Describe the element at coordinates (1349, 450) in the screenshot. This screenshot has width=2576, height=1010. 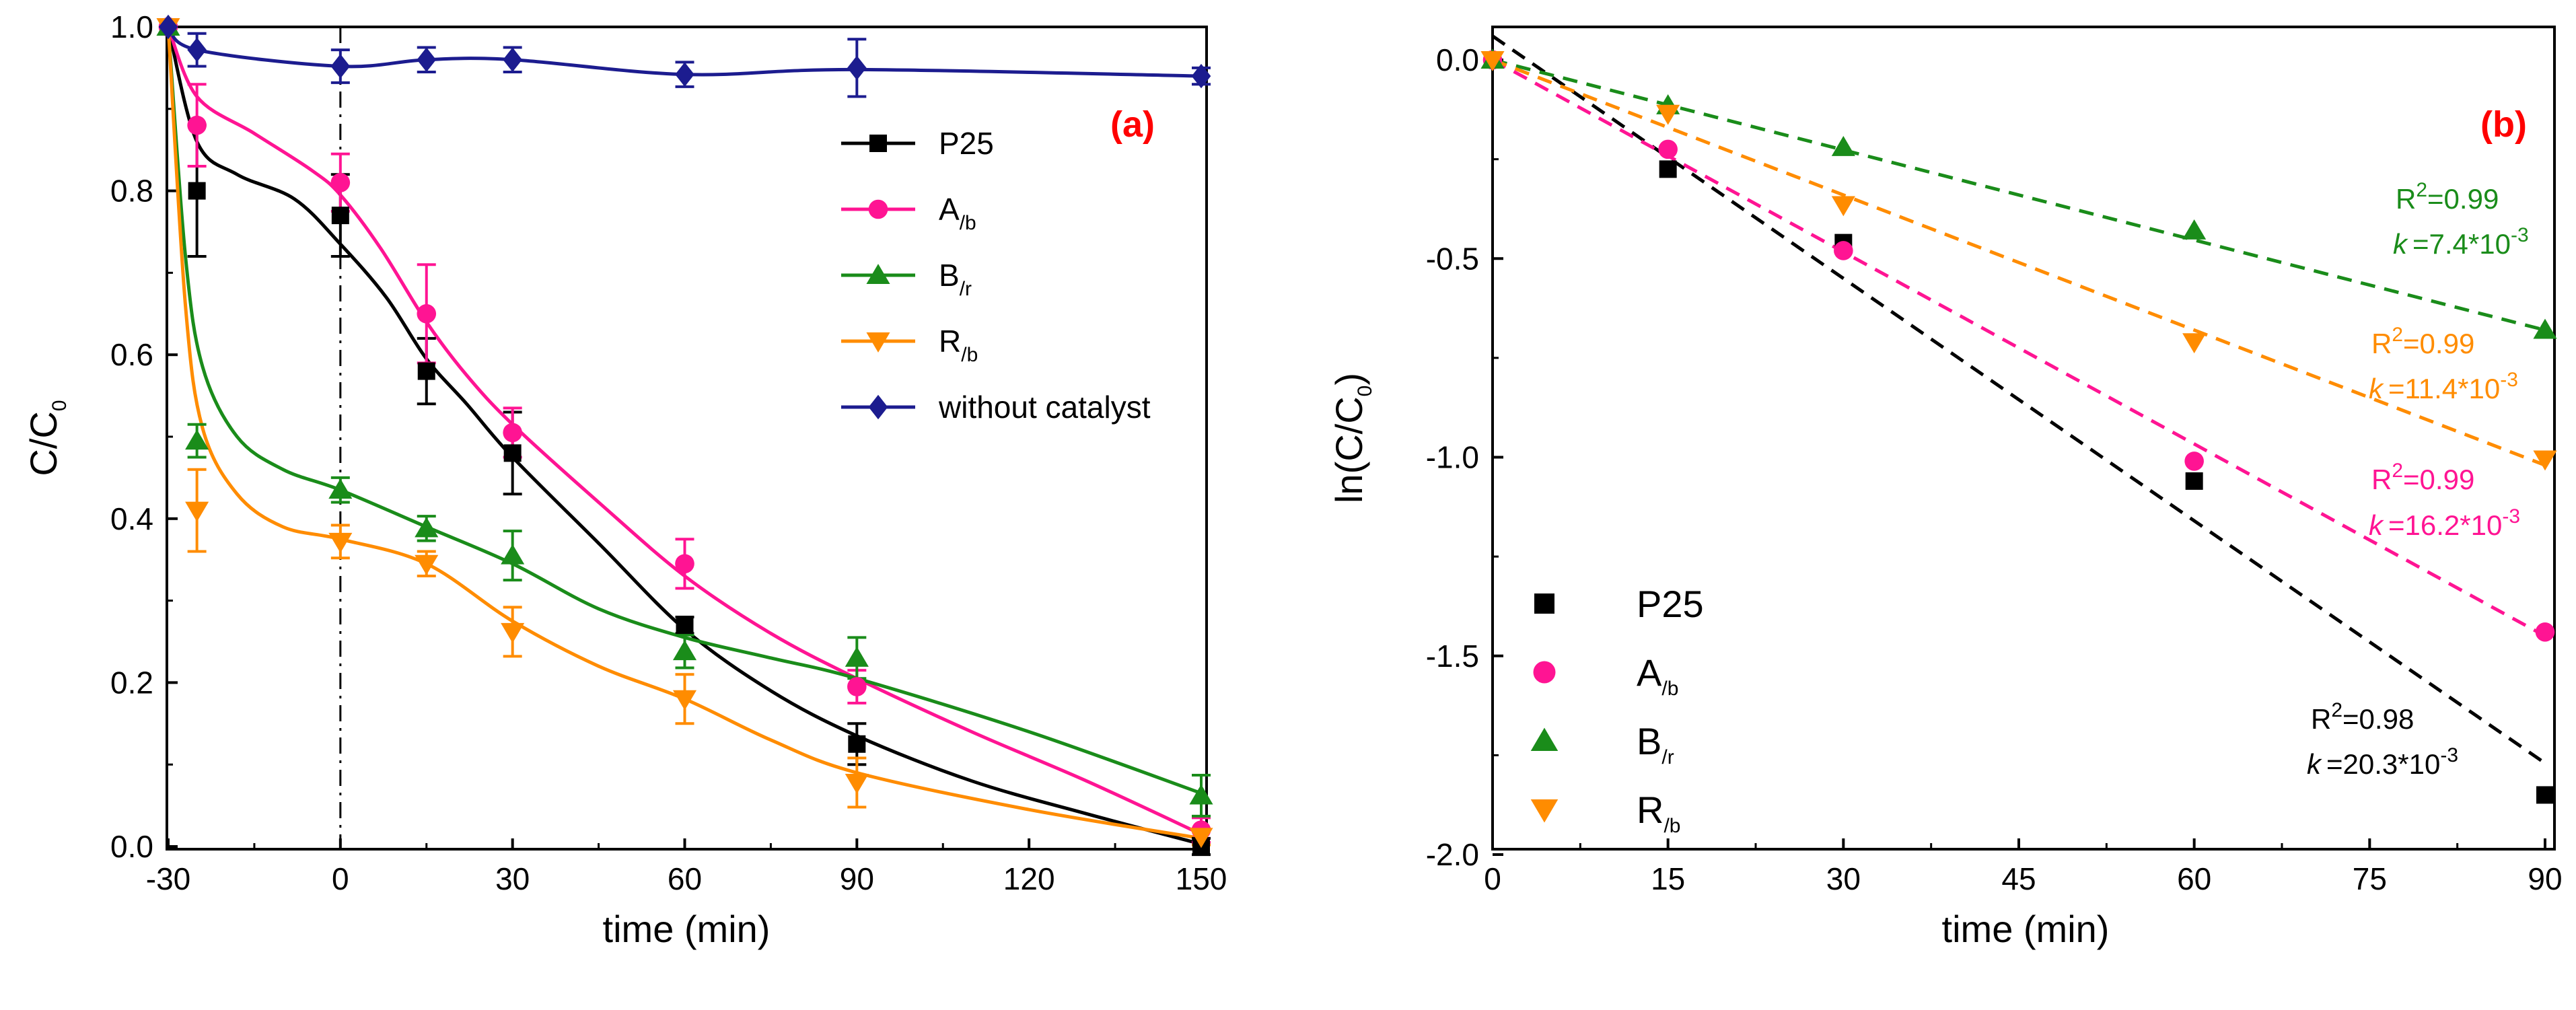
I see `panel-b-y-axis-main: ln(C/C` at that location.